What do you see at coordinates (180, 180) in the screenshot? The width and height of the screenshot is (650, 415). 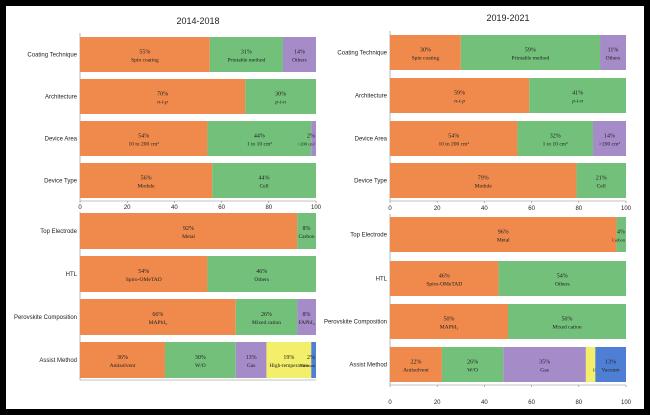 I see `bar-row-device-type: Device Type 56% Module 44% Cell` at bounding box center [180, 180].